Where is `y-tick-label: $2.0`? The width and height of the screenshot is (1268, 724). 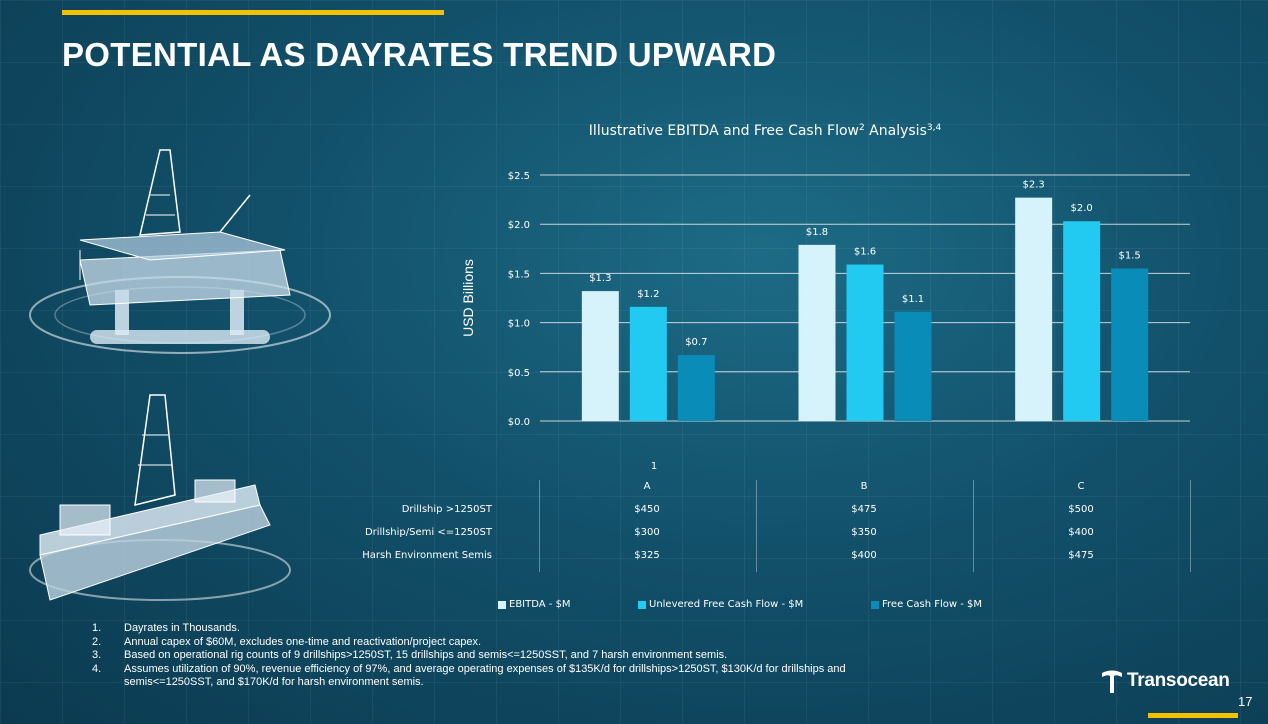 y-tick-label: $2.0 is located at coordinates (519, 225).